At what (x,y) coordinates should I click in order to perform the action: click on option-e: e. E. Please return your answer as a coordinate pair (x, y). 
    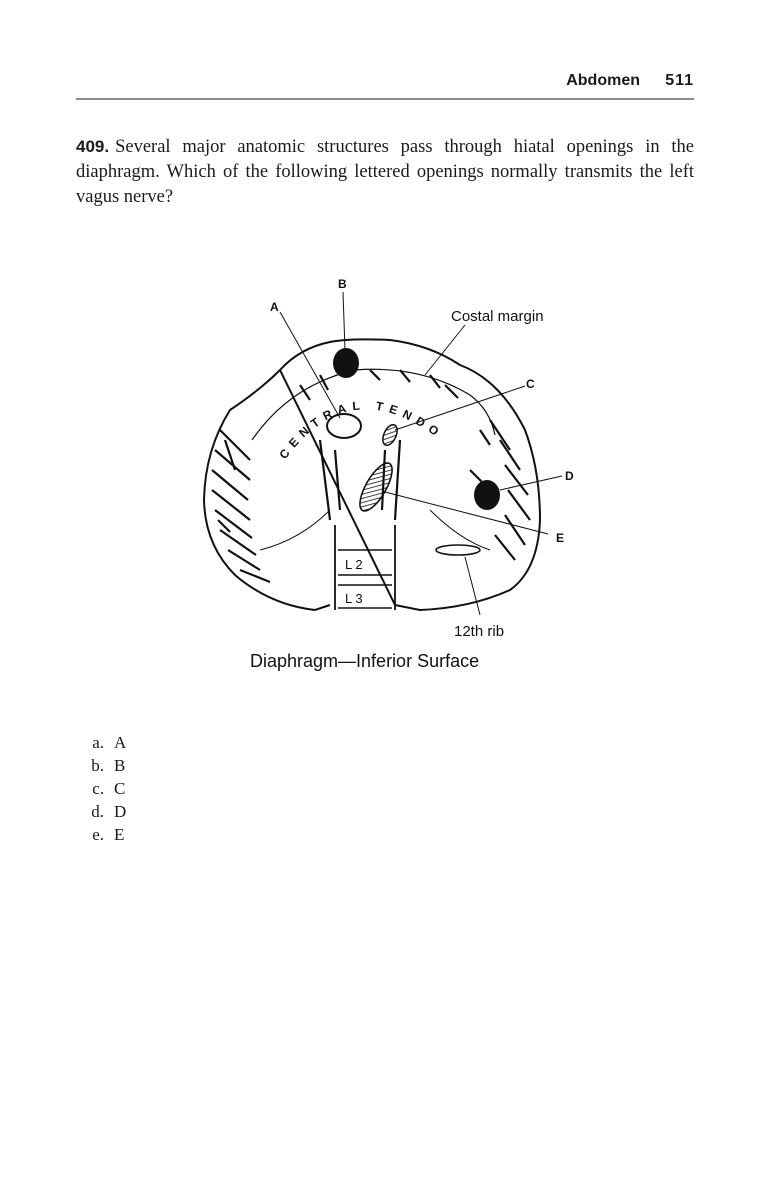
    Looking at the image, I should click on (108, 834).